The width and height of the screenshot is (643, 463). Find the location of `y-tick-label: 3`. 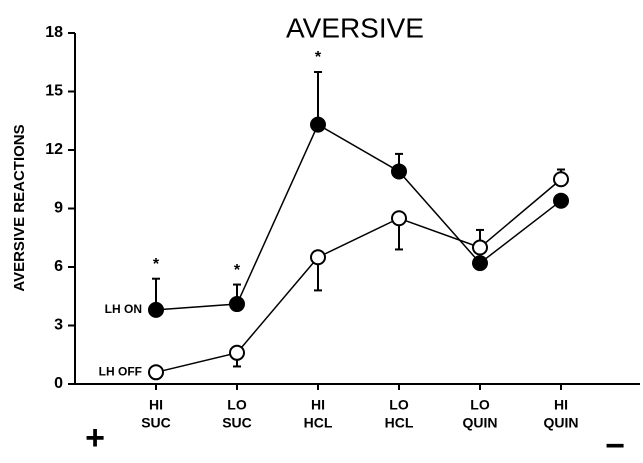

y-tick-label: 3 is located at coordinates (58, 325).